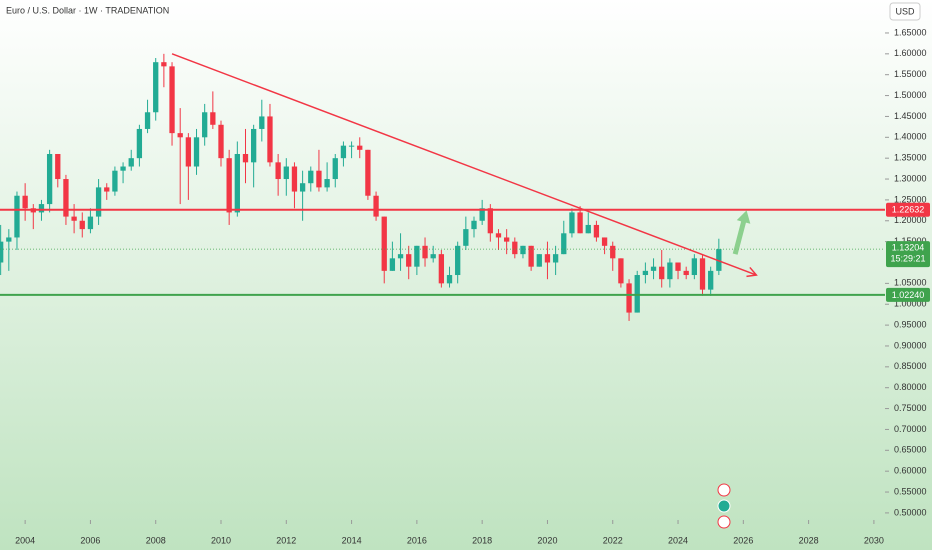  I want to click on y-tick-label: 1.50000, so click(910, 95).